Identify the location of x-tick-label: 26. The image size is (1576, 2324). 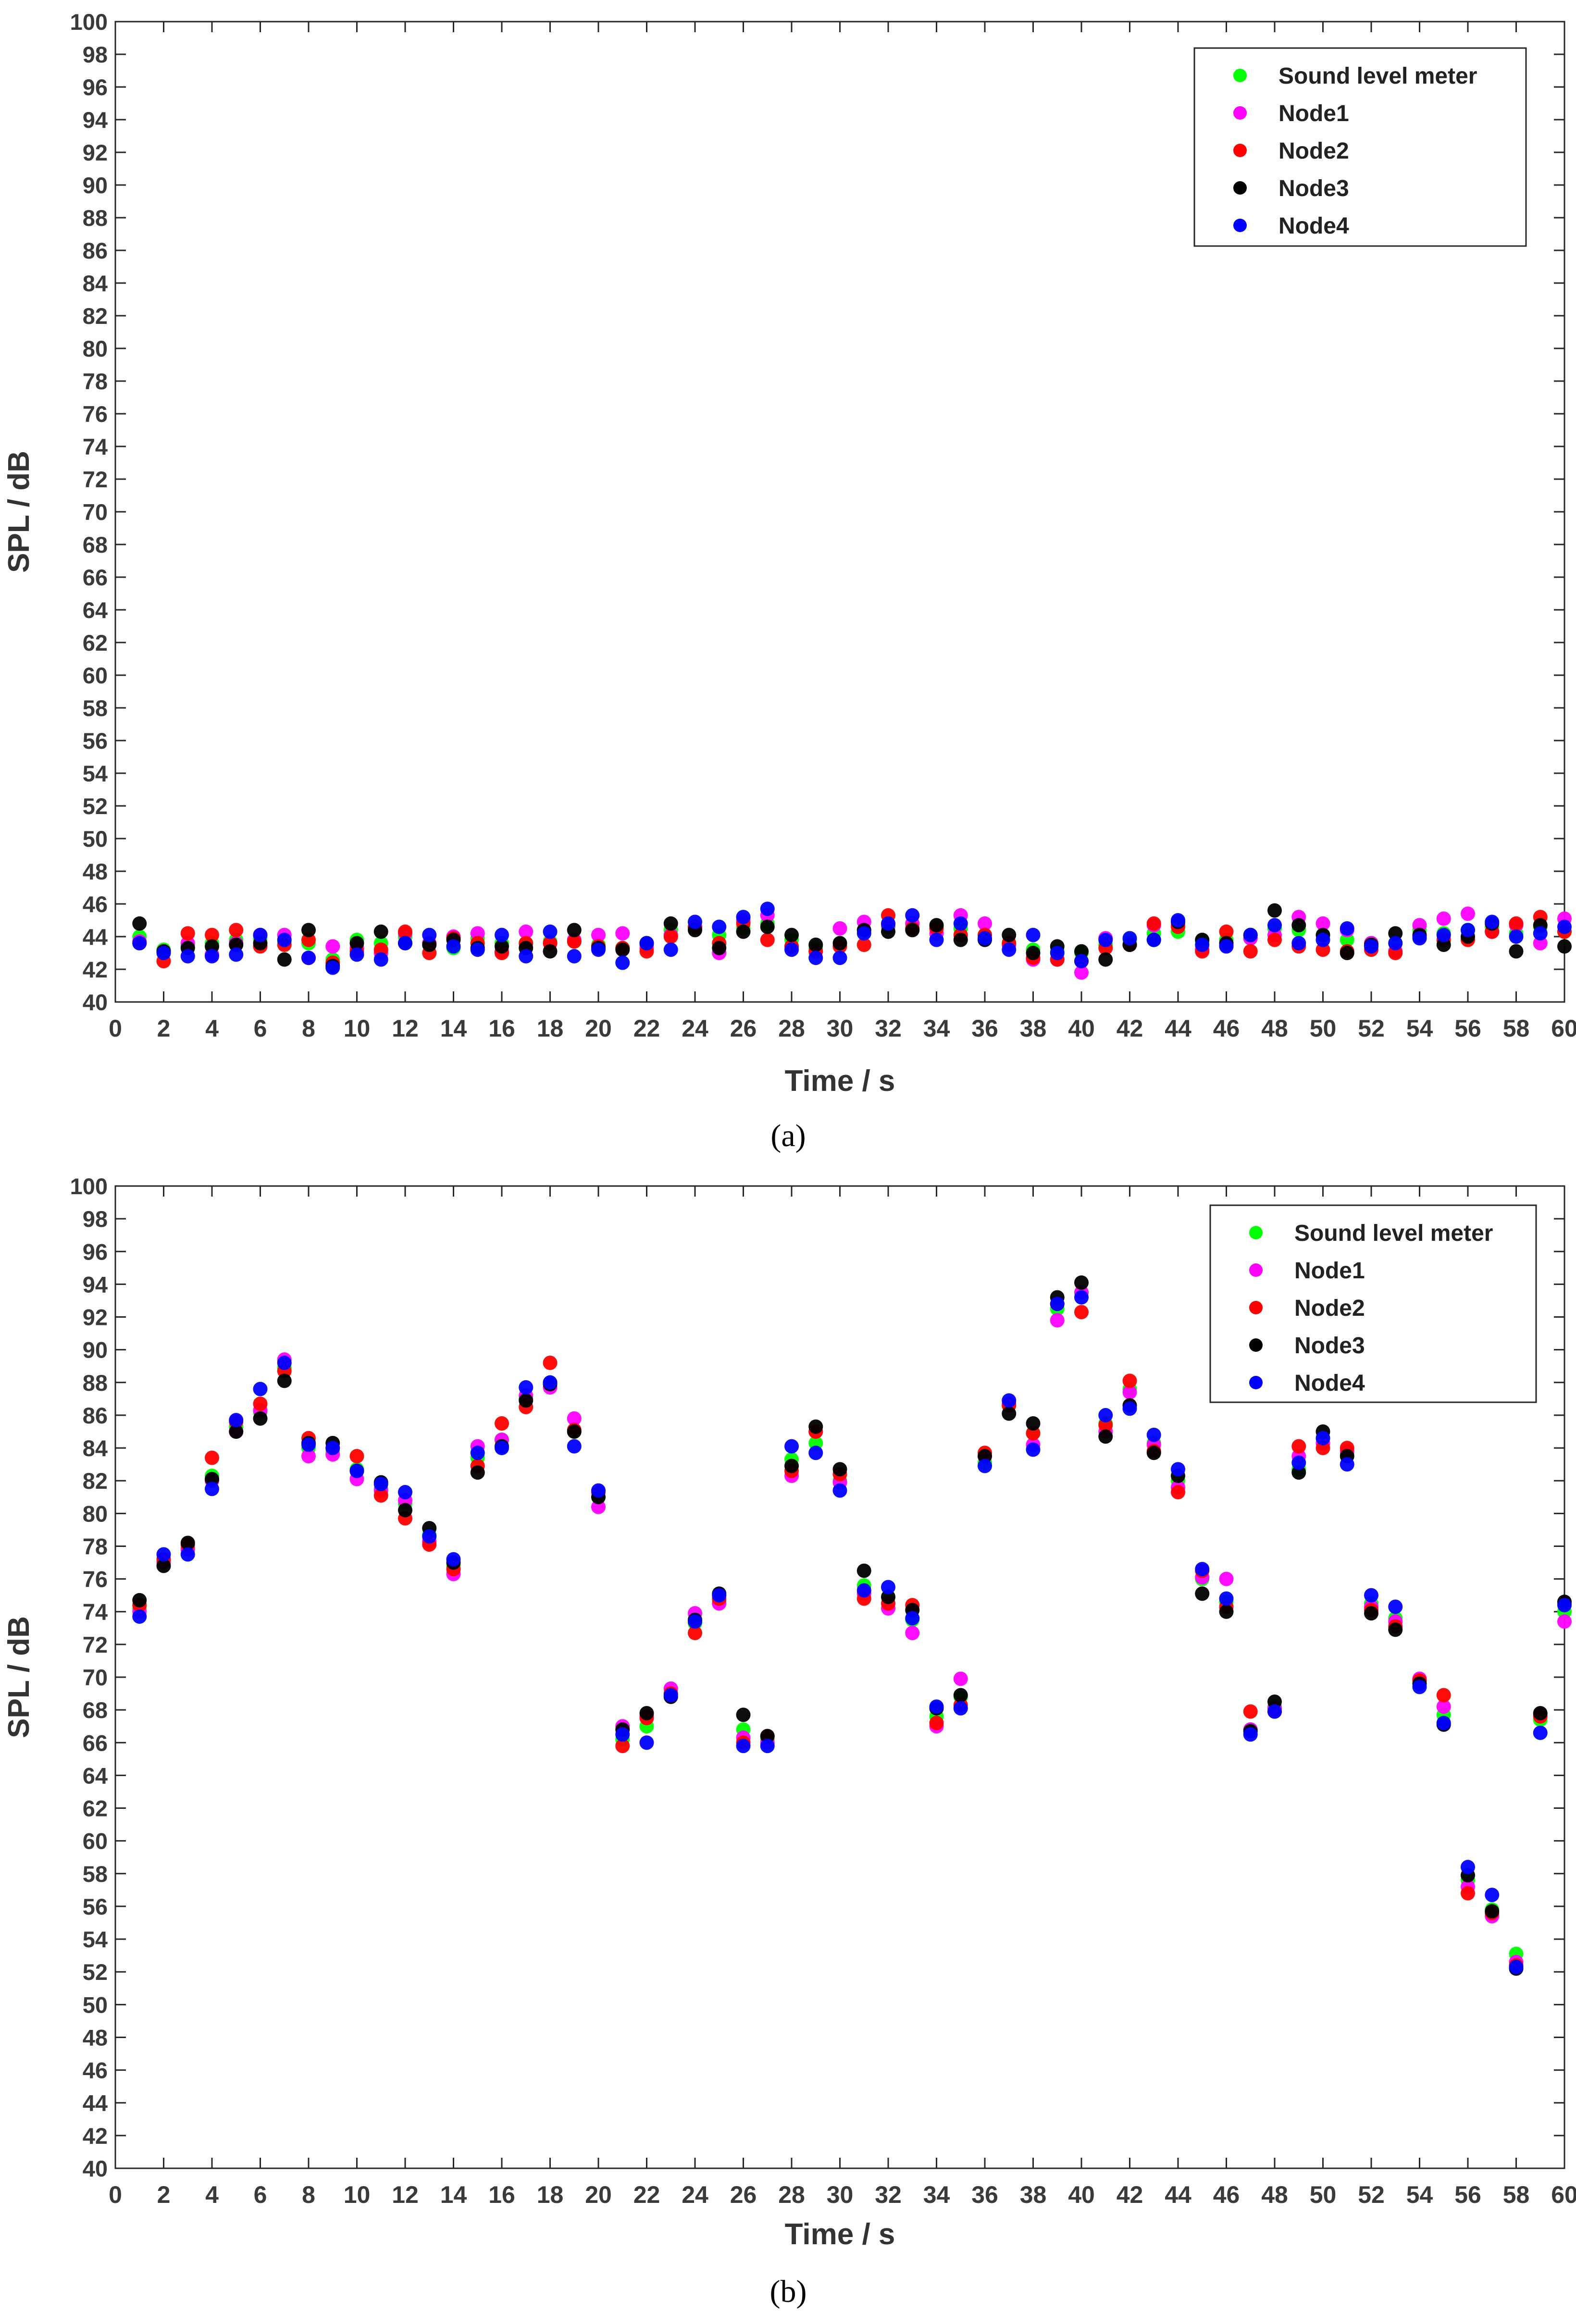
(743, 2194).